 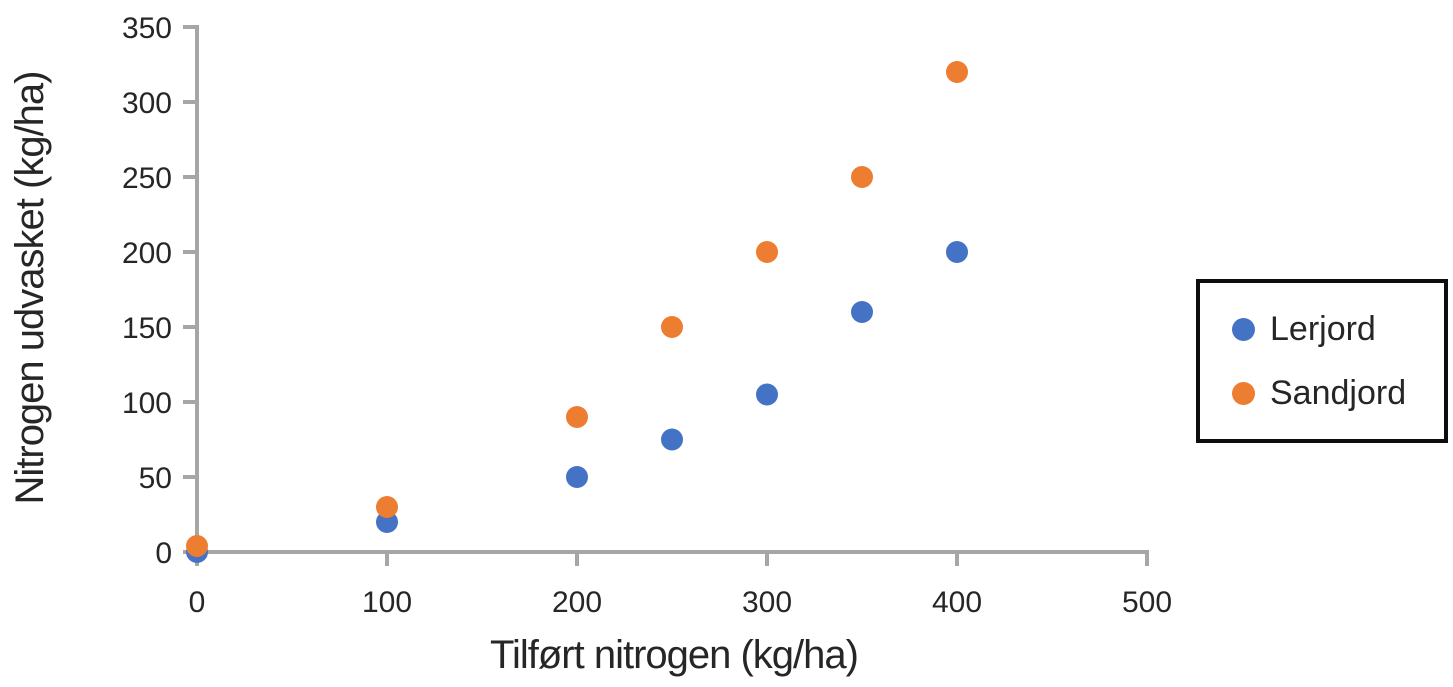 I want to click on y-tick-label: 300, so click(x=147, y=103).